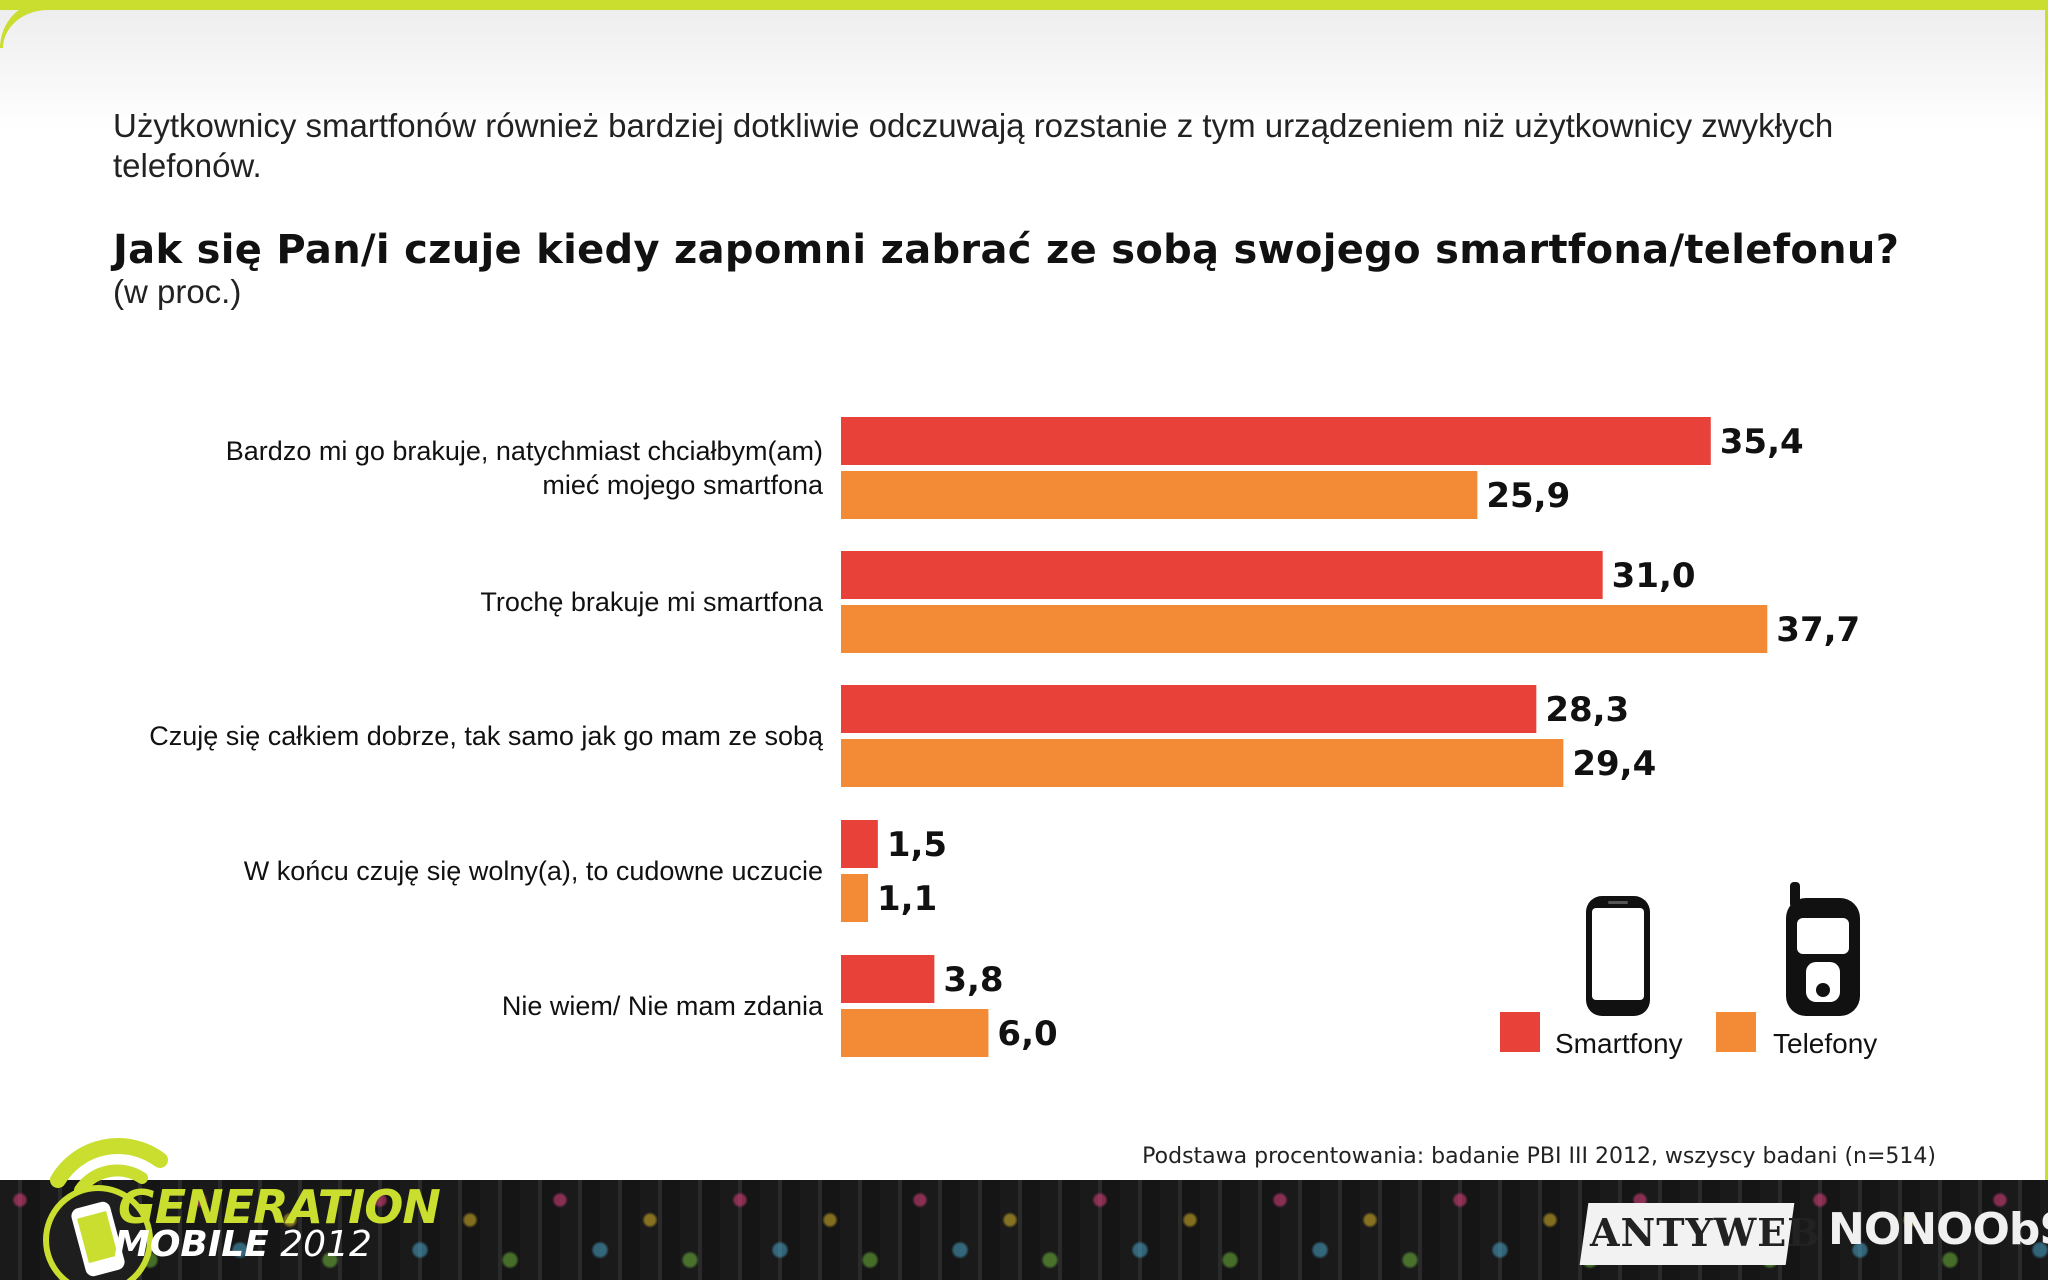  What do you see at coordinates (652, 602) in the screenshot?
I see `category-label-2: Trochę brakuje mi smartfona` at bounding box center [652, 602].